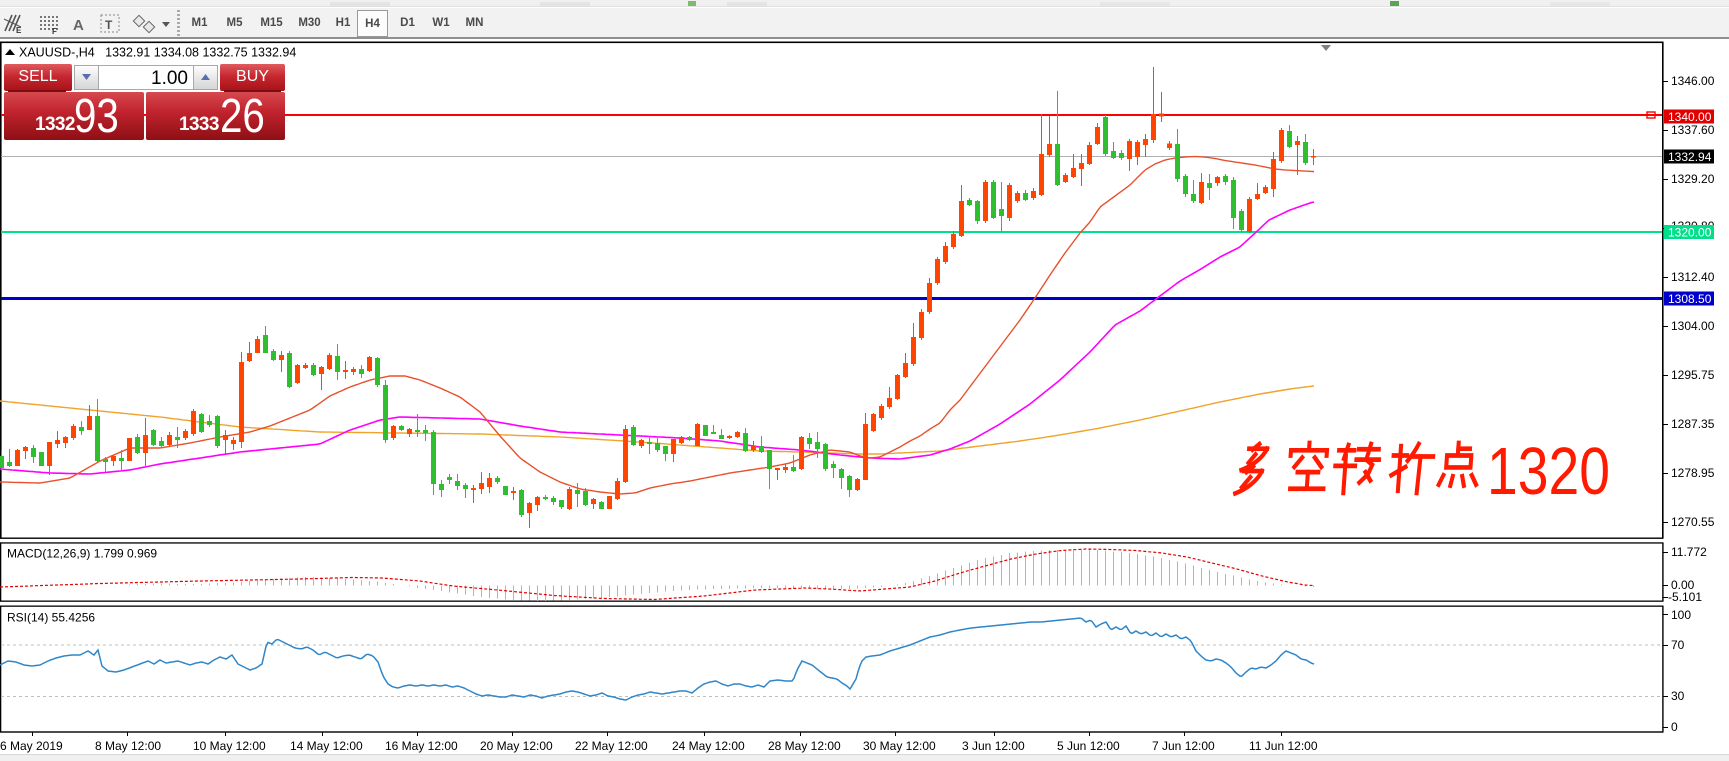  Describe the element at coordinates (1693, 424) in the screenshot. I see `svg-text: 1287.35` at that location.